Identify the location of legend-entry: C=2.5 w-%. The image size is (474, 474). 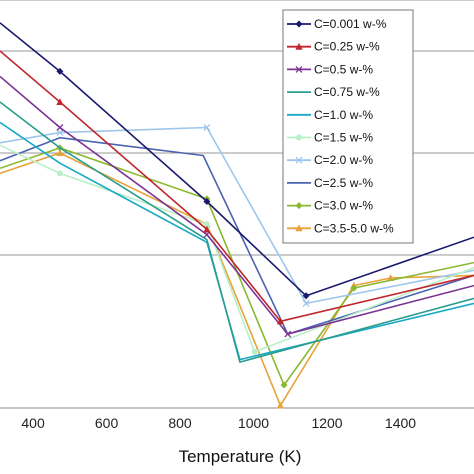
(330, 183).